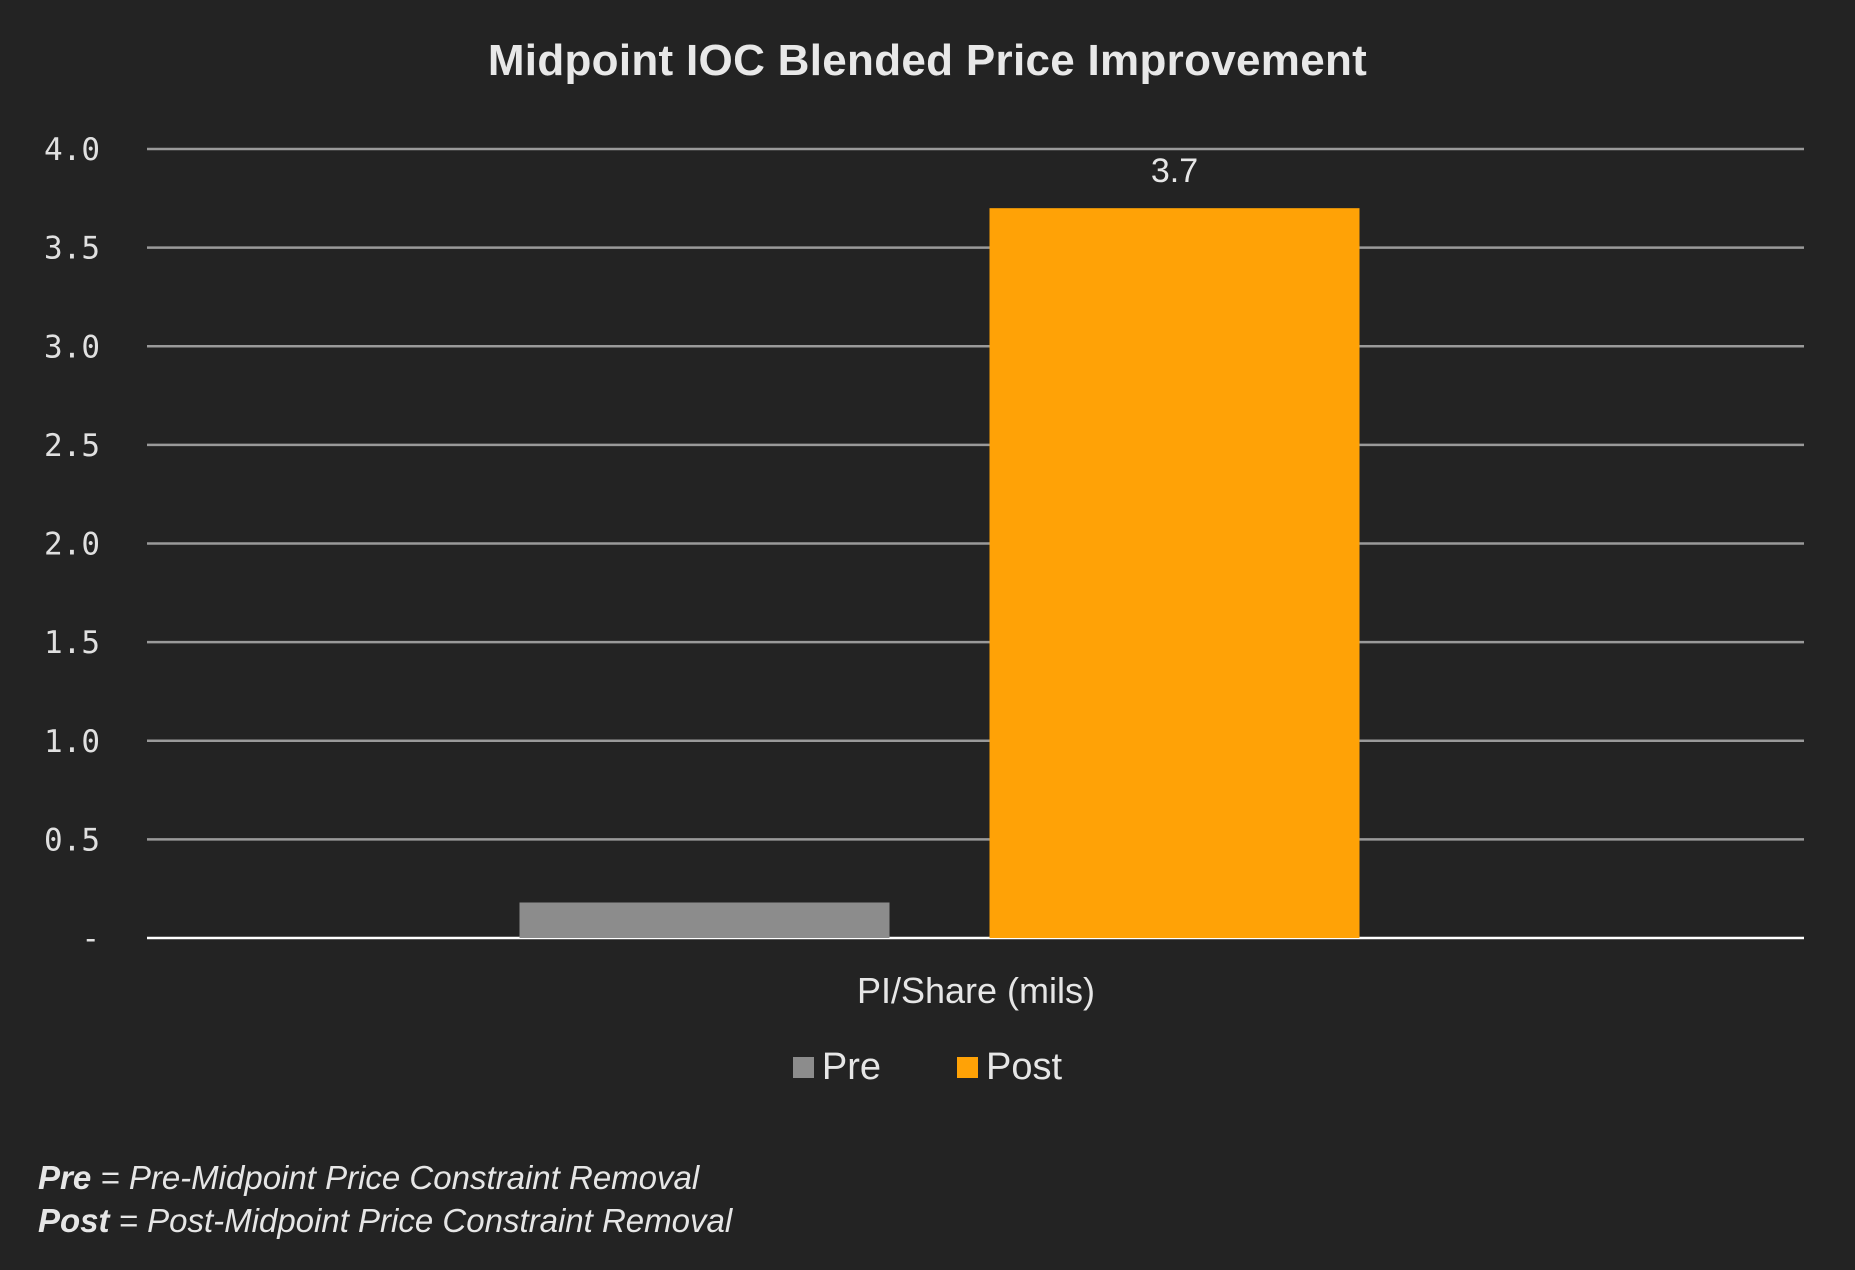  Describe the element at coordinates (1024, 1067) in the screenshot. I see `legend-label-post: Post` at that location.